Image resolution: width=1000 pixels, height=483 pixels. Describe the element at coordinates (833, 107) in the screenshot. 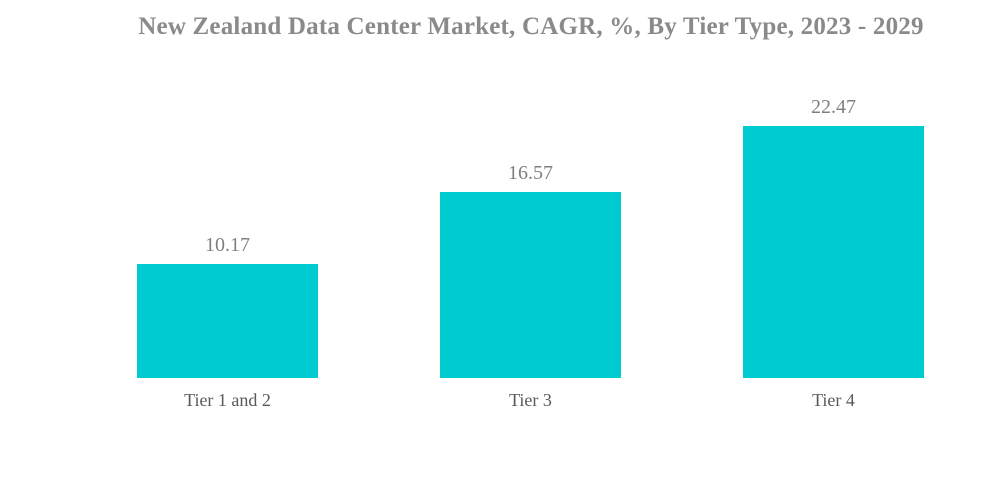

I see `bar-value-label: 22.47` at that location.